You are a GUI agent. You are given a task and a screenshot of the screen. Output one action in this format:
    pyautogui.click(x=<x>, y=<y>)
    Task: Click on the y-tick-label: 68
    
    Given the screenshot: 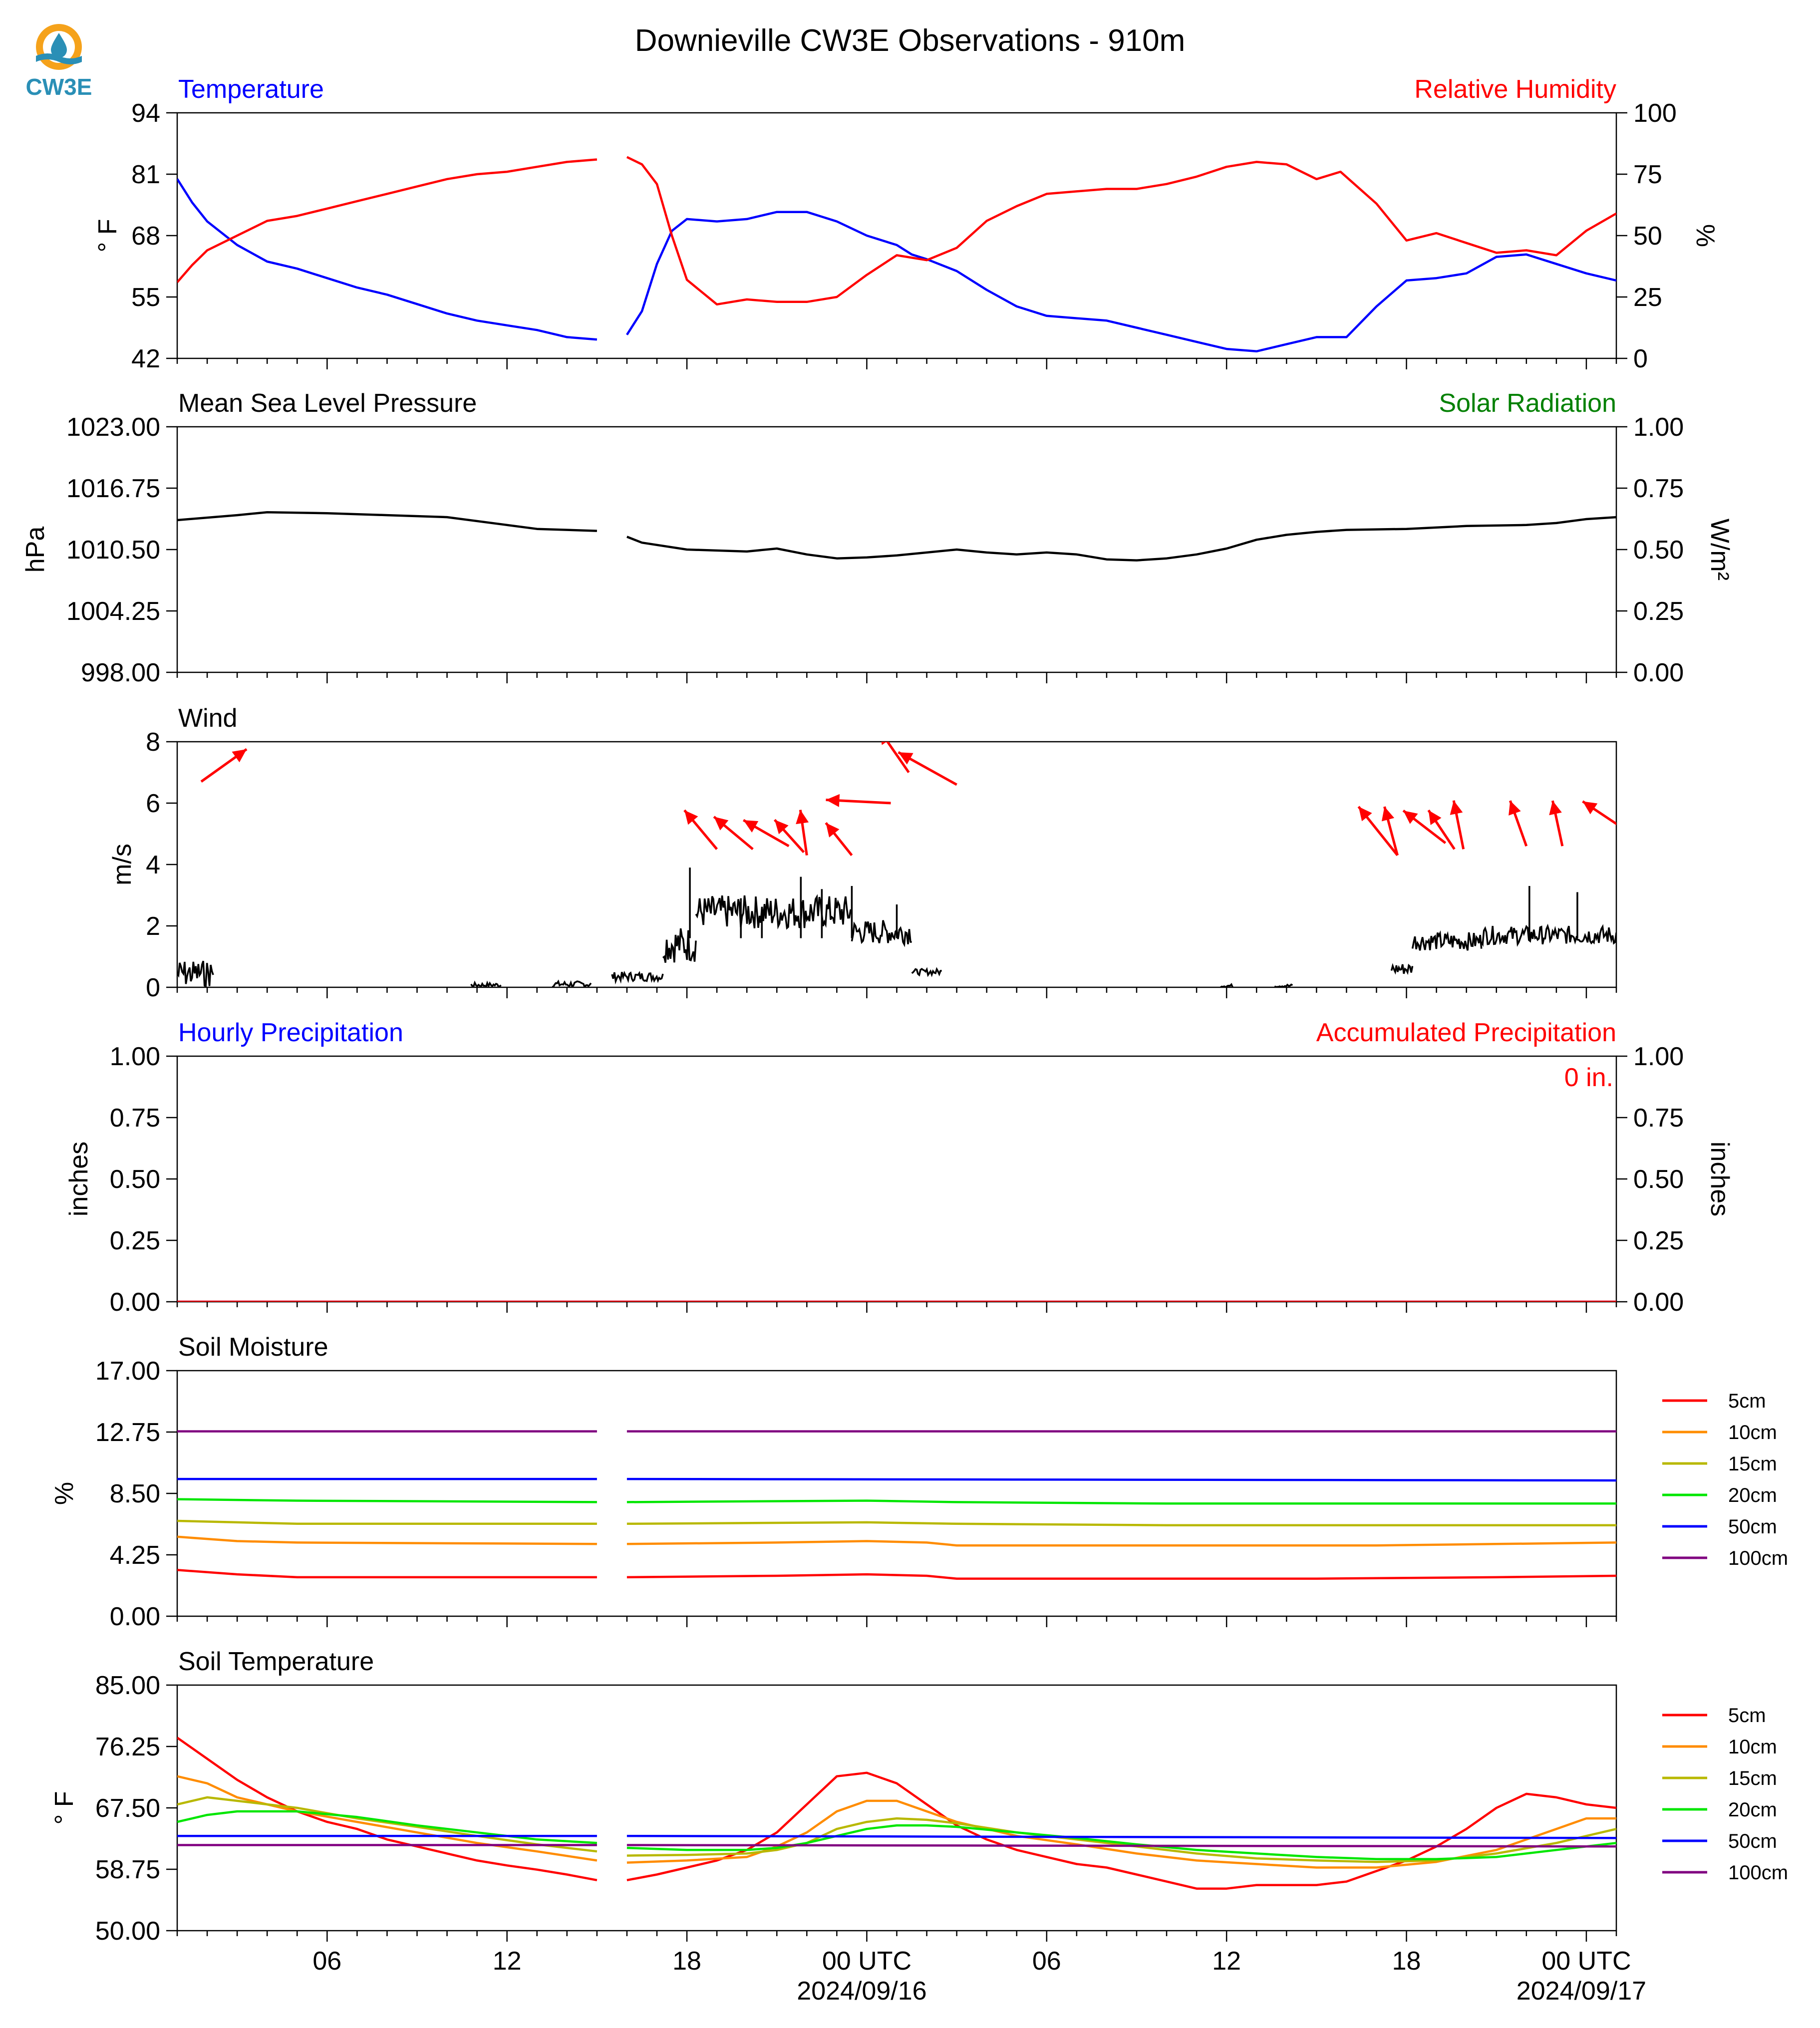 What is the action you would take?
    pyautogui.click(x=145, y=236)
    